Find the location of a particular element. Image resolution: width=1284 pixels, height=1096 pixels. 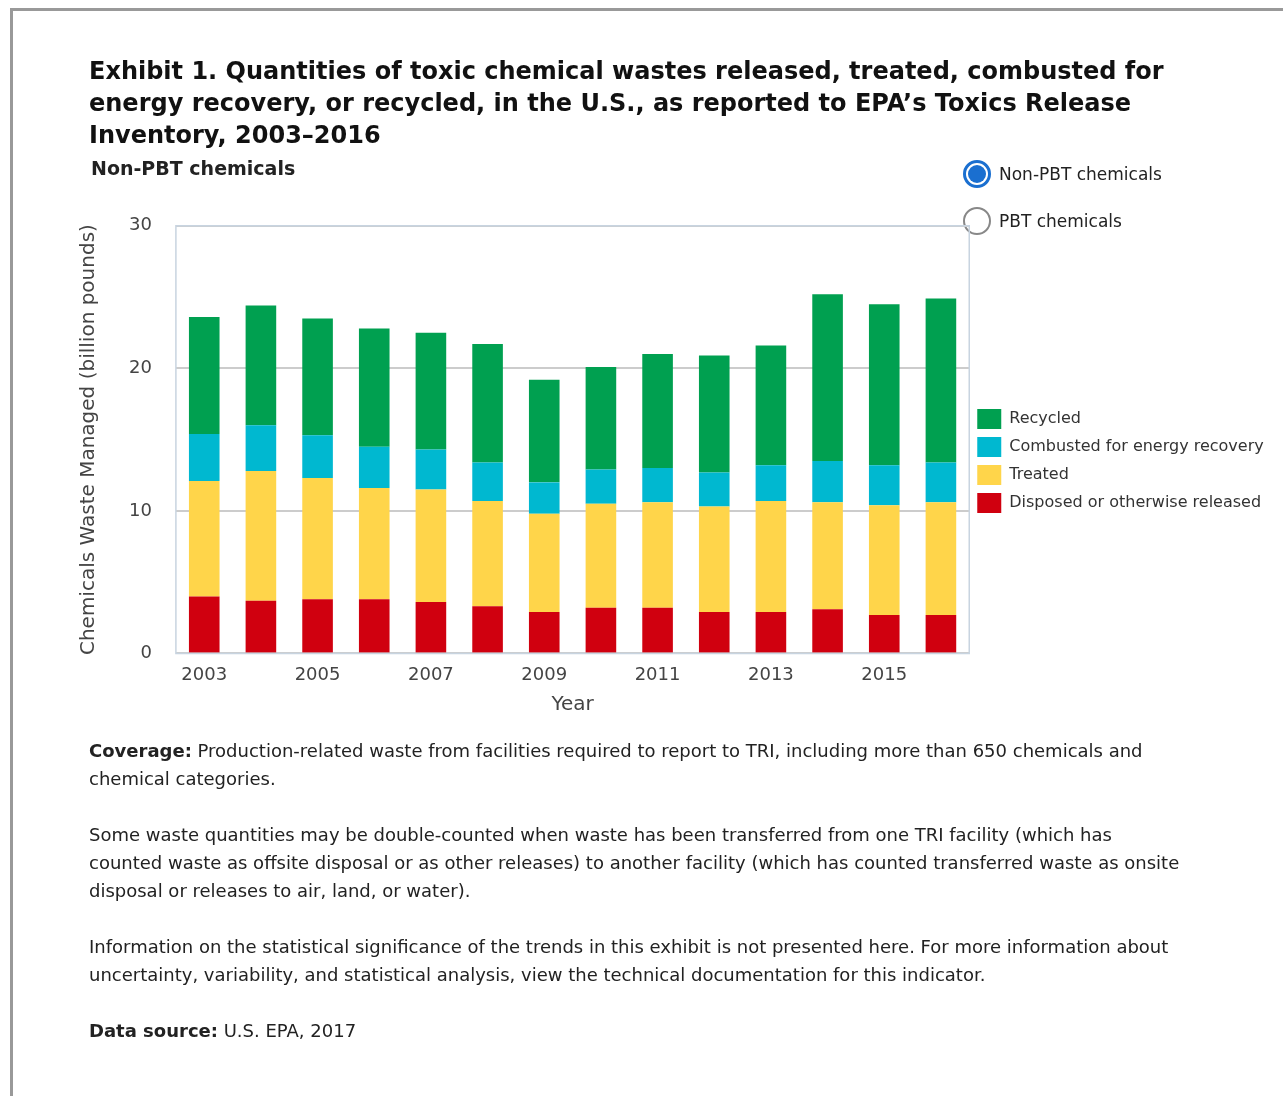

y-tick-label: 30 is located at coordinates (140, 224).